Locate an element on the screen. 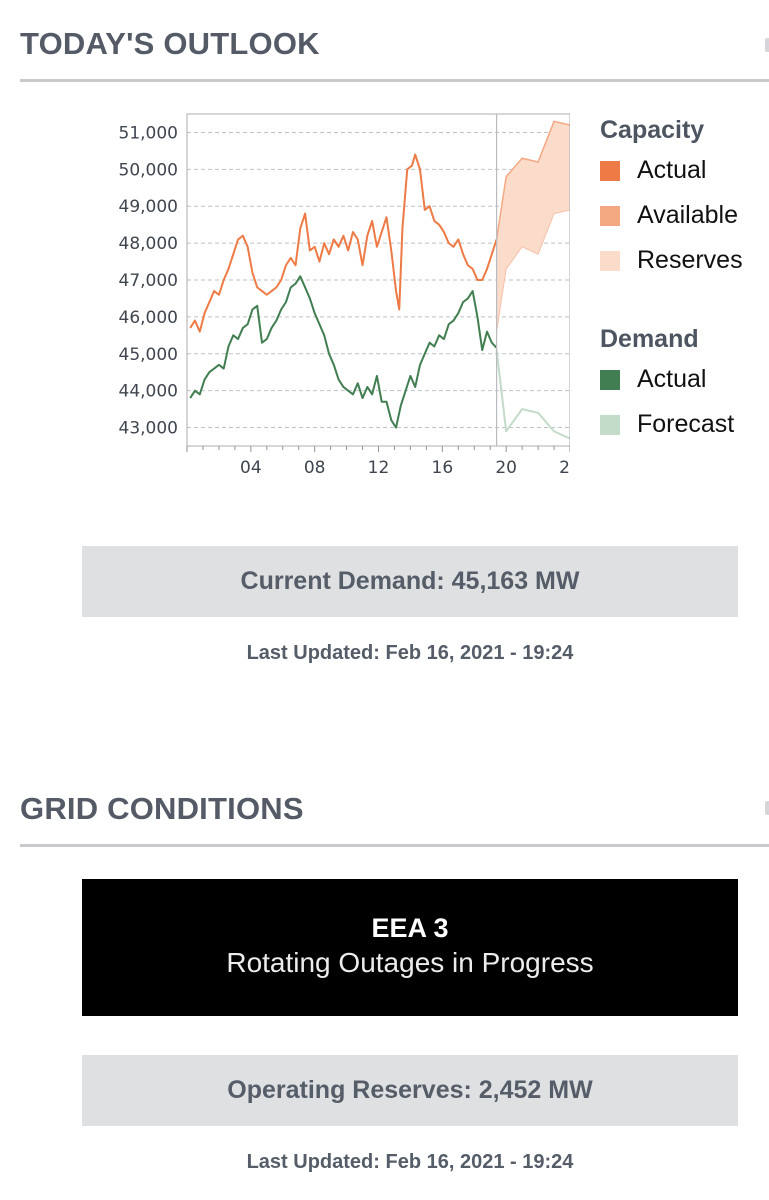  x-tick-label: 12 is located at coordinates (379, 468).